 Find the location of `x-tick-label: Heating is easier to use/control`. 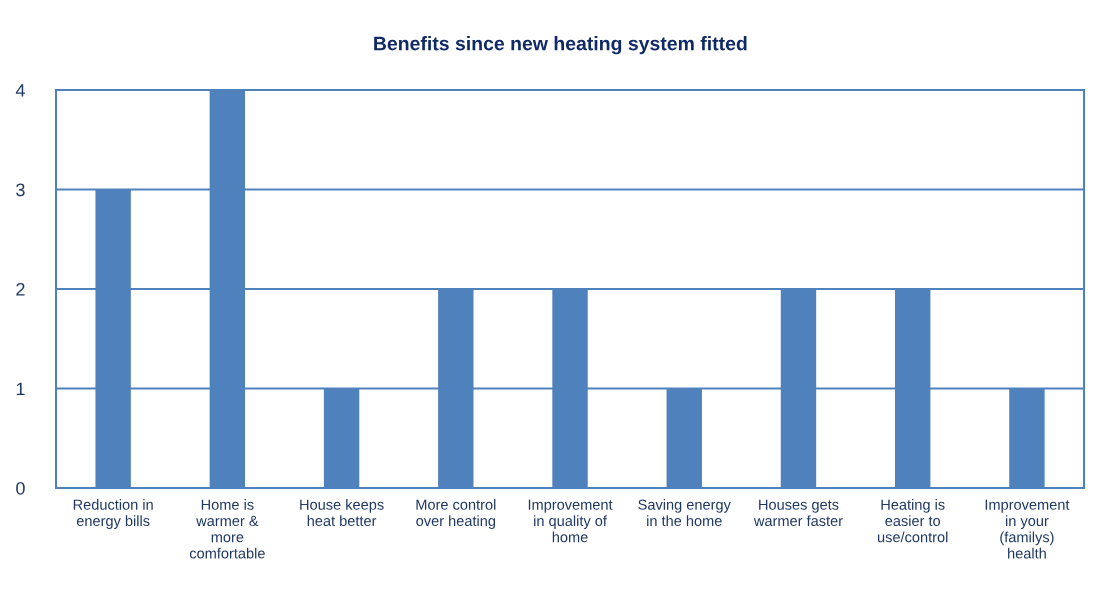

x-tick-label: Heating is easier to use/control is located at coordinates (912, 521).